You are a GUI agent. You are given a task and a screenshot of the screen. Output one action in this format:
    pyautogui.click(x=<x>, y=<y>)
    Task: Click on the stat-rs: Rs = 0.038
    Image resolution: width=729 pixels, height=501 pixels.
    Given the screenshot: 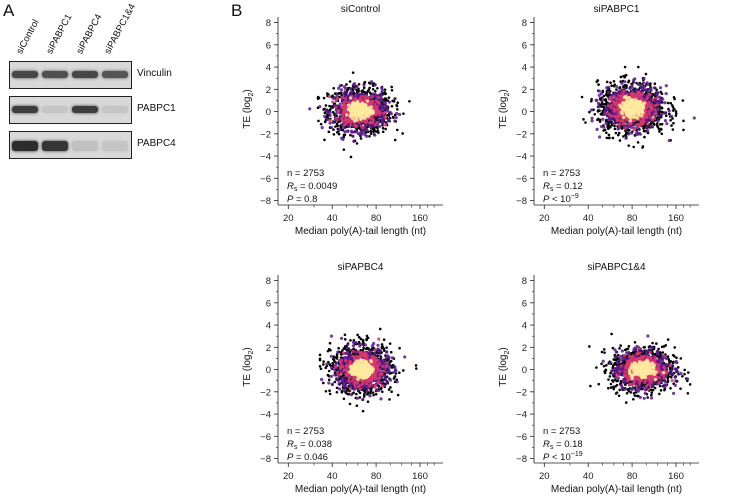 What is the action you would take?
    pyautogui.click(x=309, y=445)
    